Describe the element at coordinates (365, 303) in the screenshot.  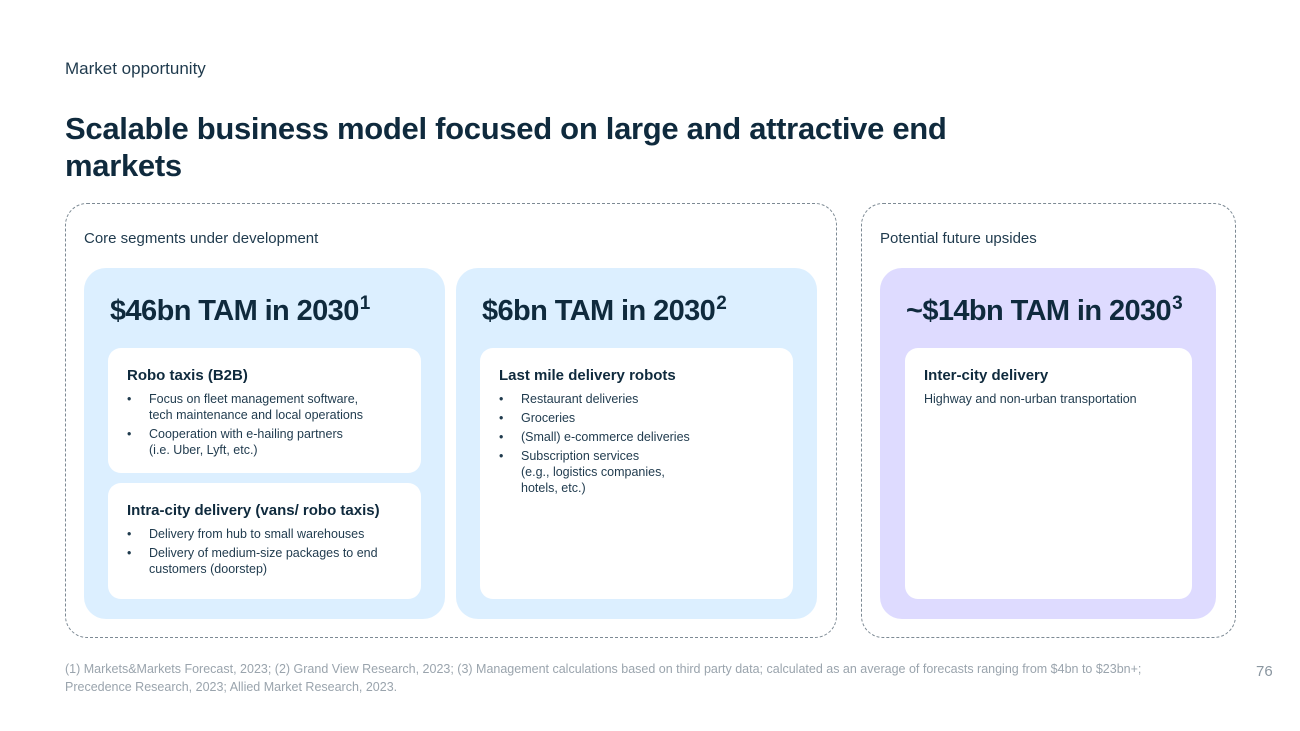
I see `footnote-ref: 1` at that location.